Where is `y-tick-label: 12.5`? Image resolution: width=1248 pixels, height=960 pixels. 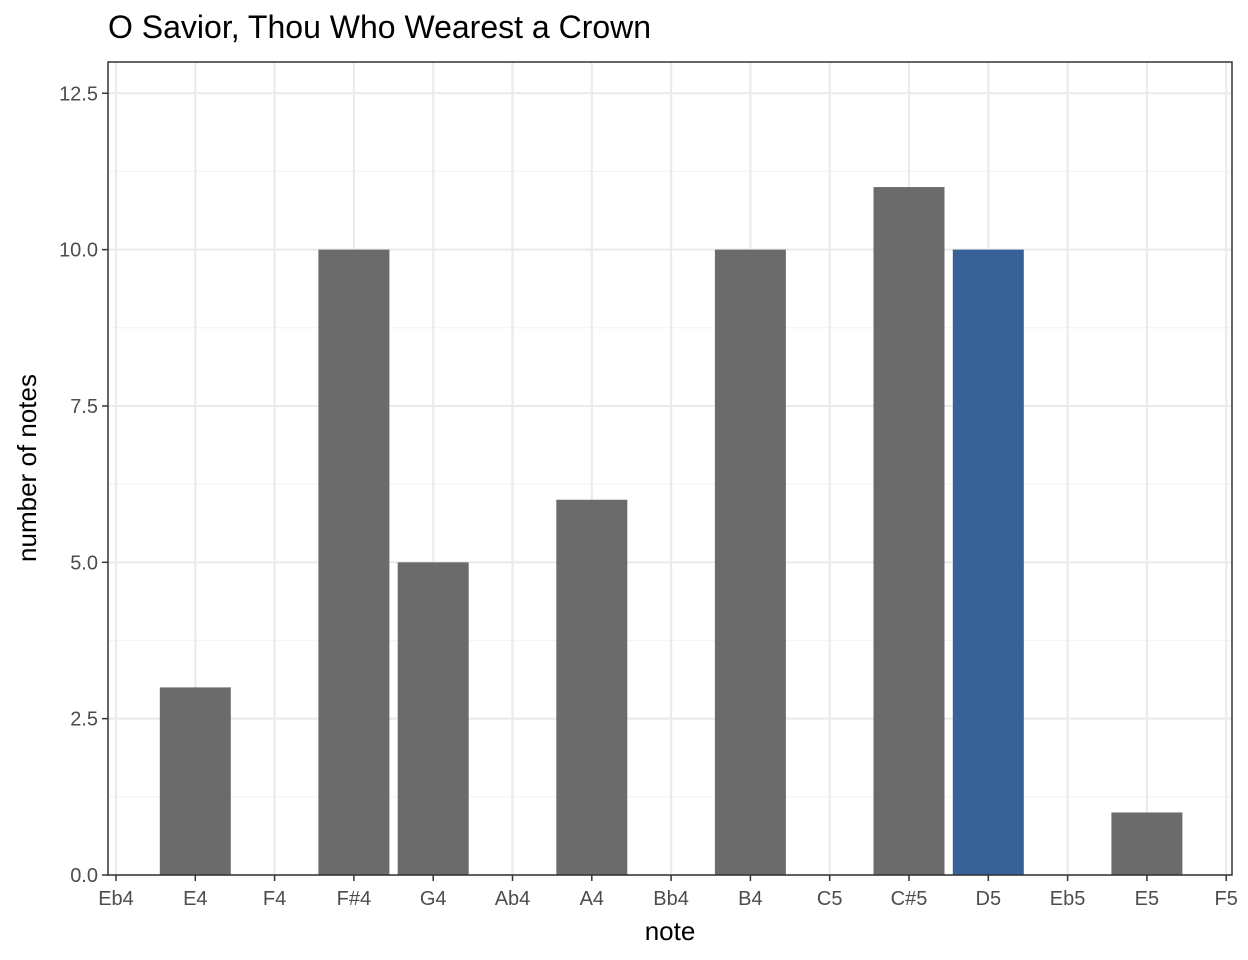 y-tick-label: 12.5 is located at coordinates (78, 94).